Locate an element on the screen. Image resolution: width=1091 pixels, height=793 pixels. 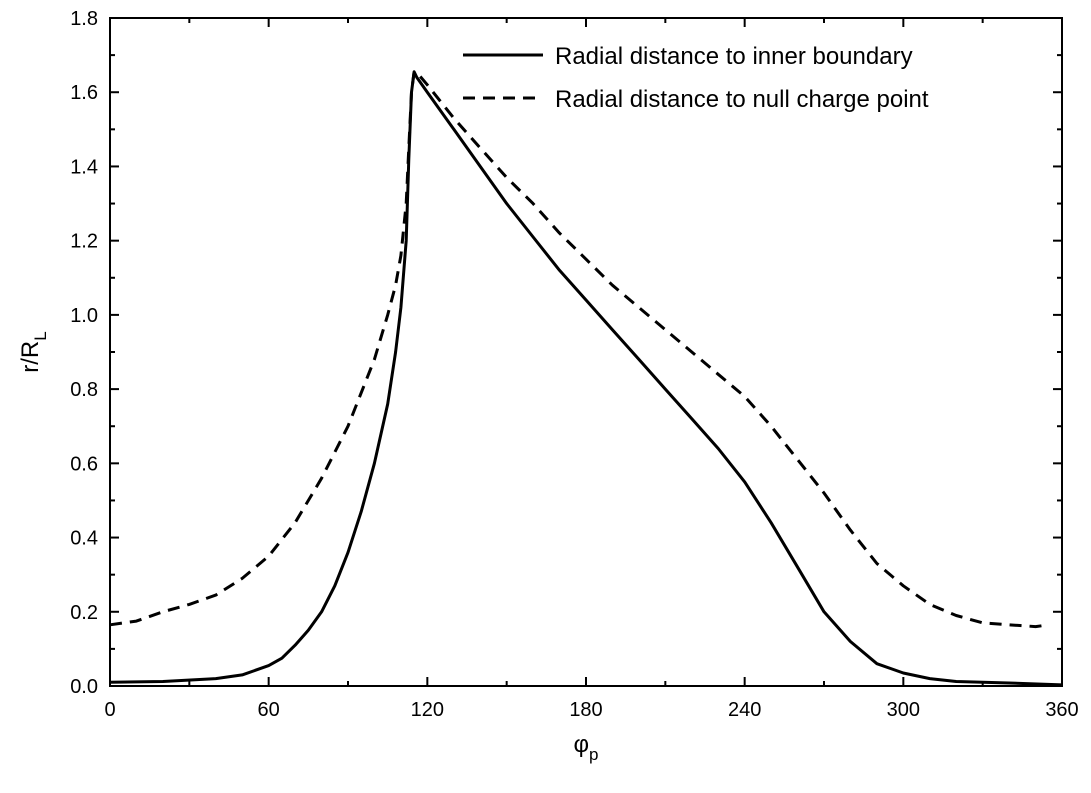
x-tick-label: 240 is located at coordinates (744, 710).